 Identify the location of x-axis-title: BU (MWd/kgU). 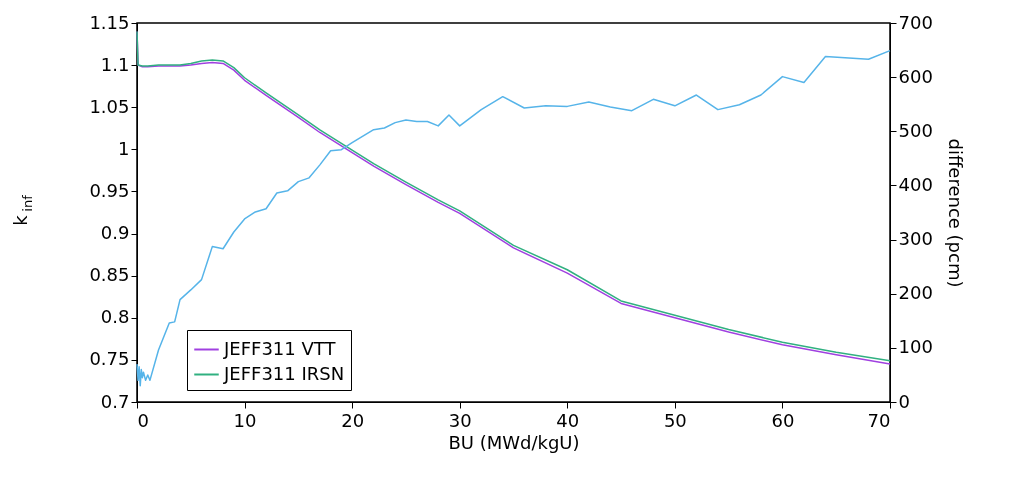
(514, 442).